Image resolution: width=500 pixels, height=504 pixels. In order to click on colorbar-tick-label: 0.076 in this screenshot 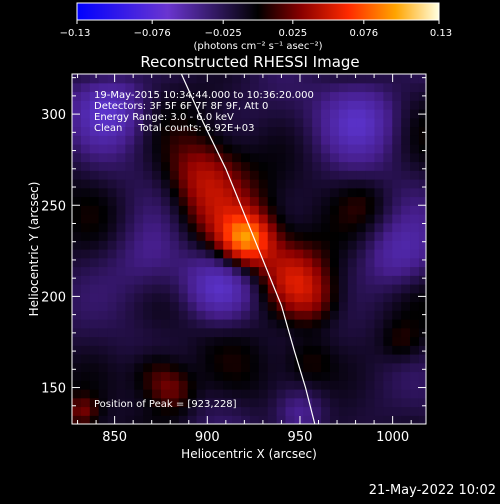, I will do `click(363, 33)`.